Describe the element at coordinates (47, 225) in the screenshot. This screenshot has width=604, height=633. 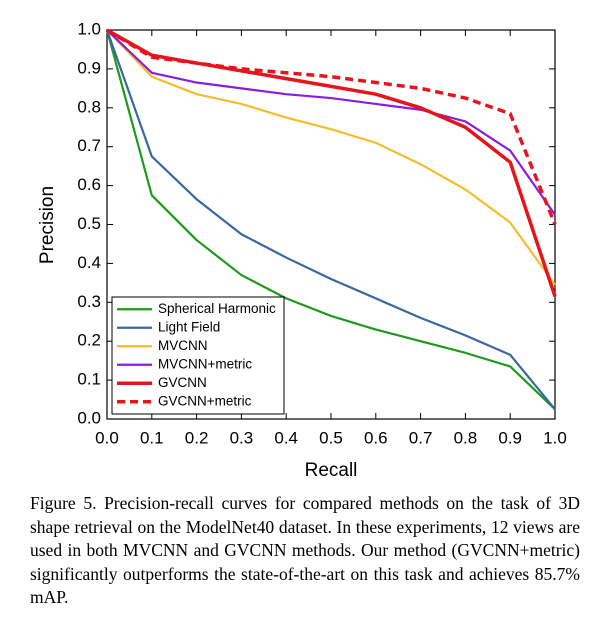
I see `y-axis-label: Precision` at that location.